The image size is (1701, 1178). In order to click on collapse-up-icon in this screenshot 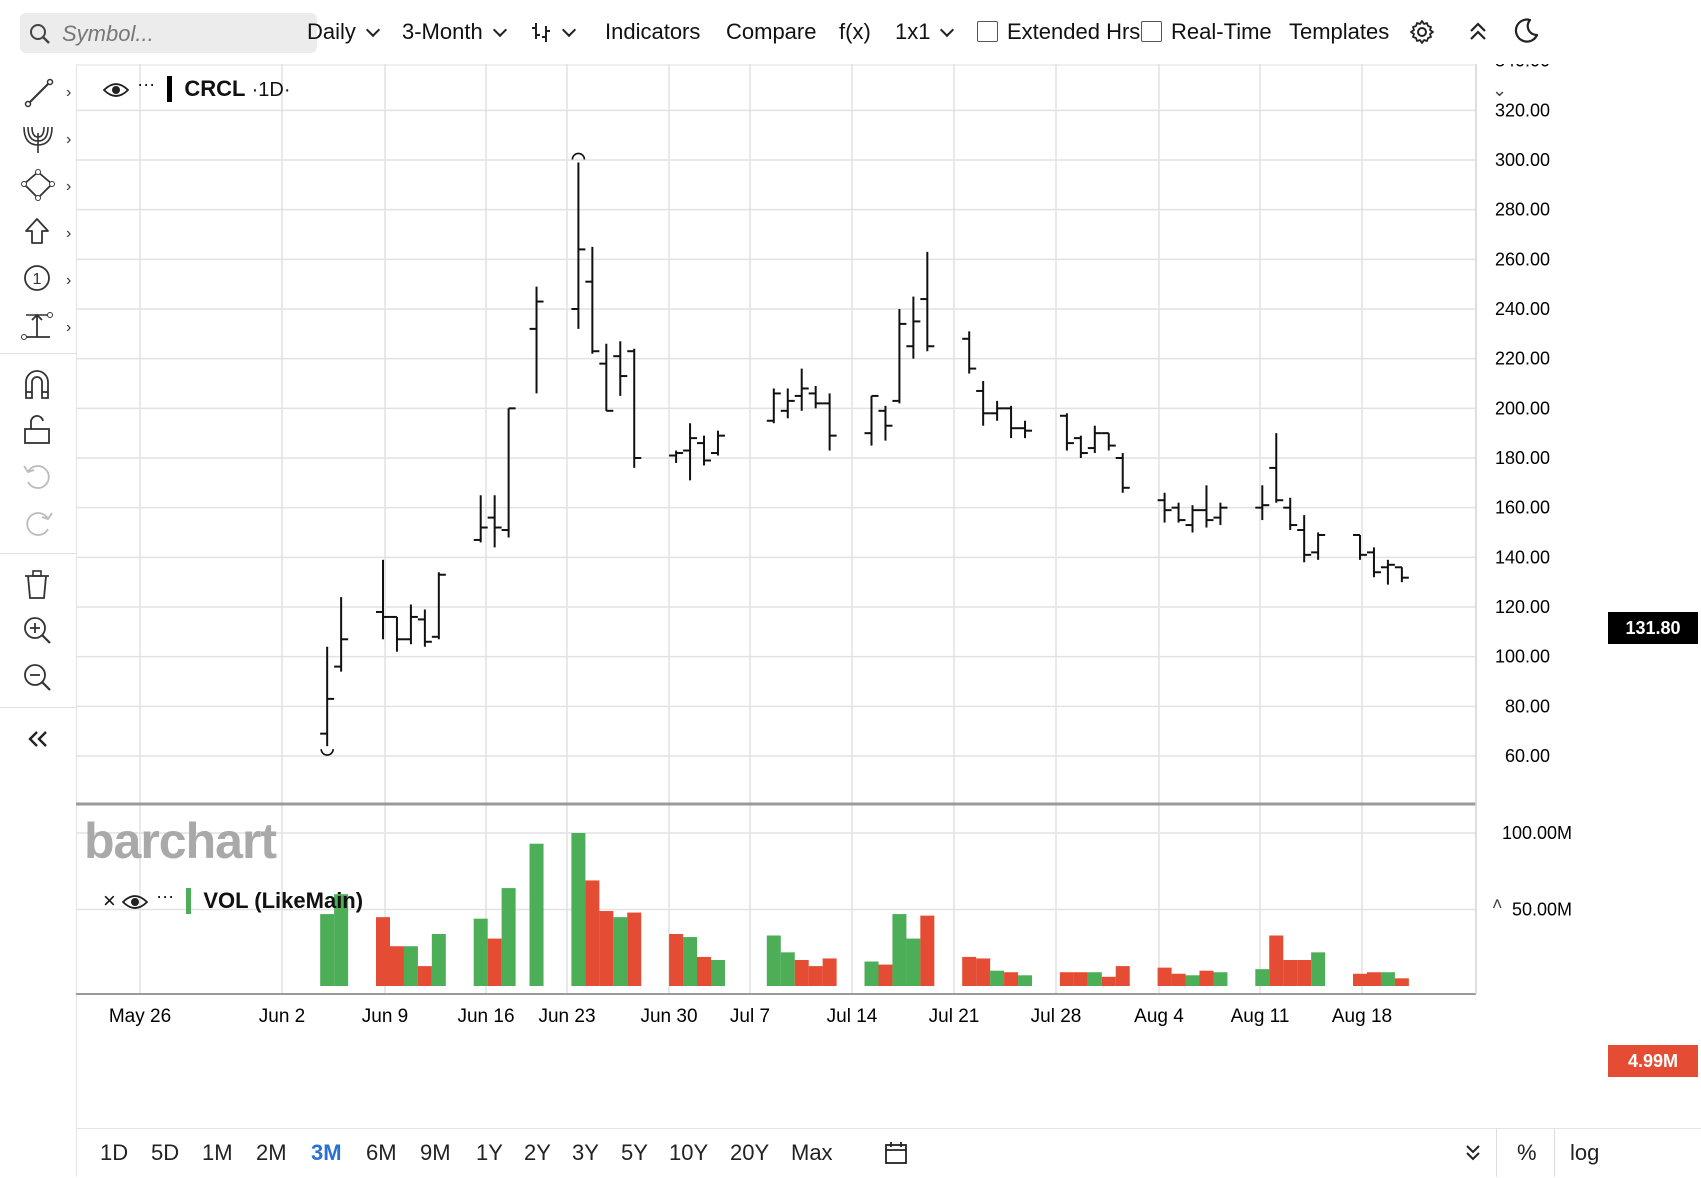, I will do `click(1478, 32)`.